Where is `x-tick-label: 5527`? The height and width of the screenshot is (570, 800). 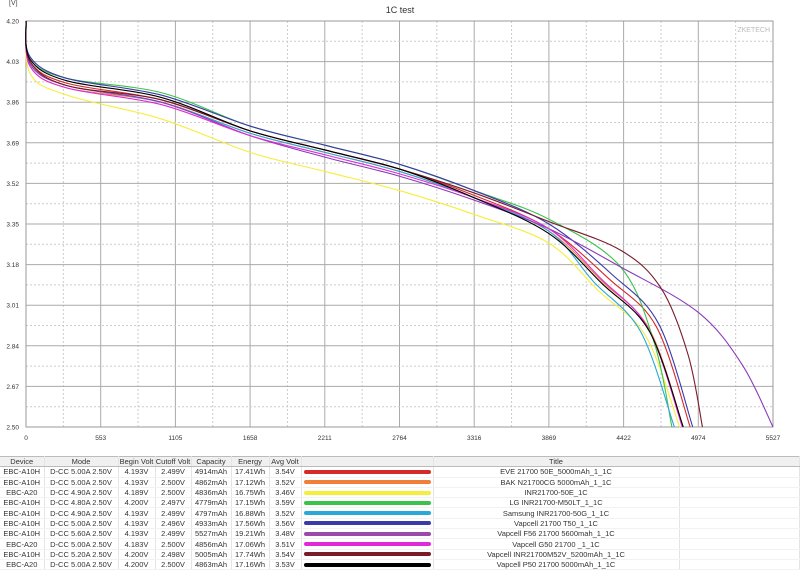
x-tick-label: 5527 is located at coordinates (773, 438).